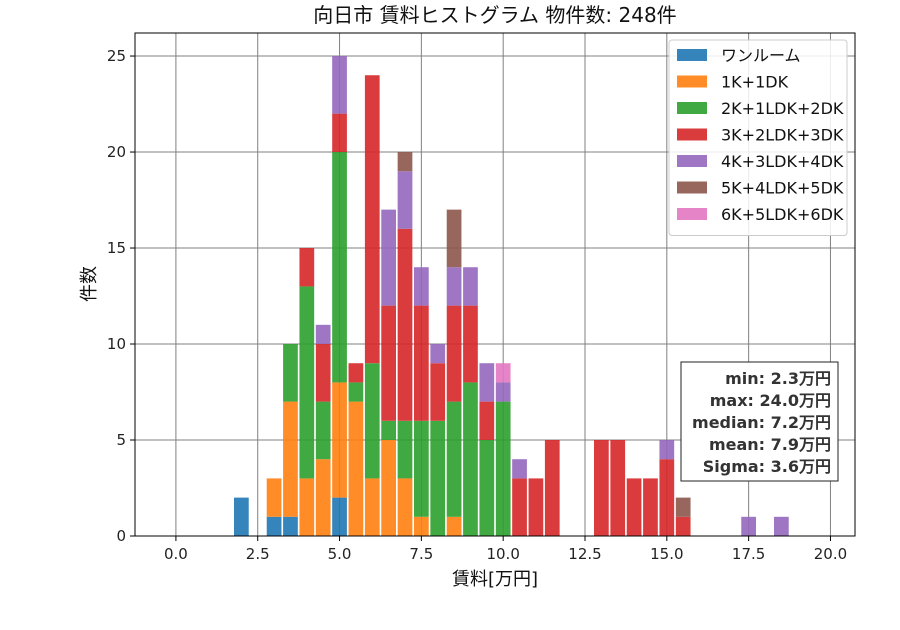 This screenshot has height=630, width=900. I want to click on x-tick-label: 5.0, so click(340, 554).